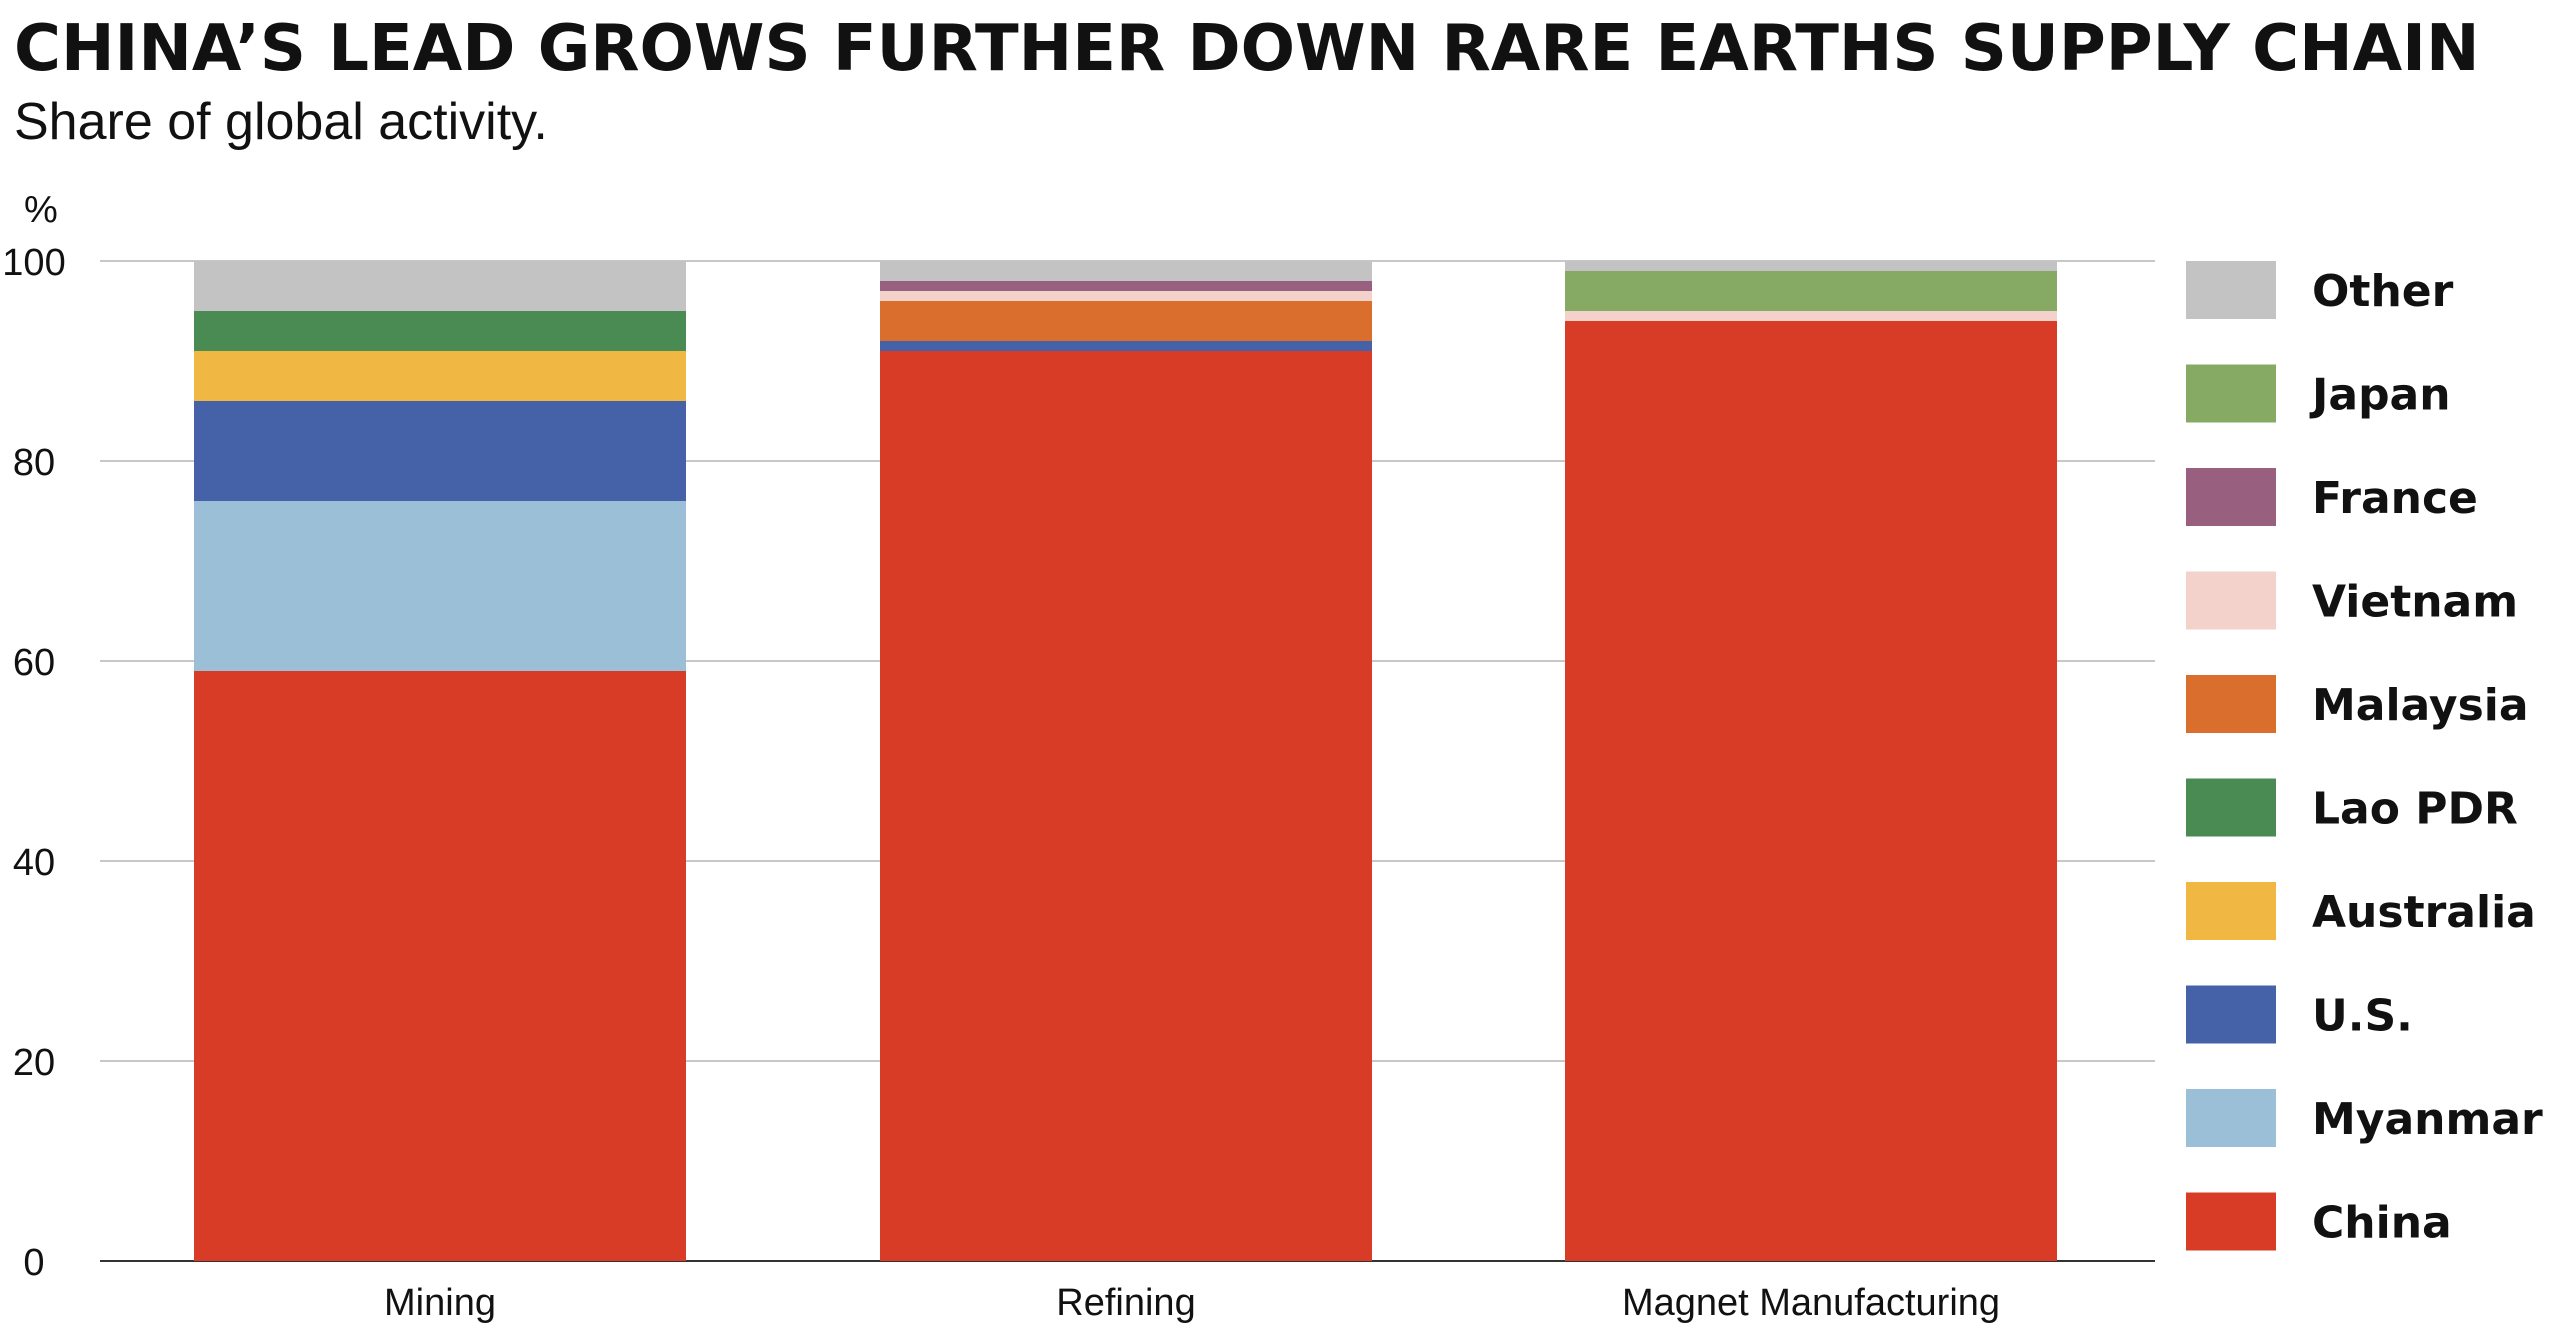  Describe the element at coordinates (34, 863) in the screenshot. I see `y-tick-label: 40` at that location.